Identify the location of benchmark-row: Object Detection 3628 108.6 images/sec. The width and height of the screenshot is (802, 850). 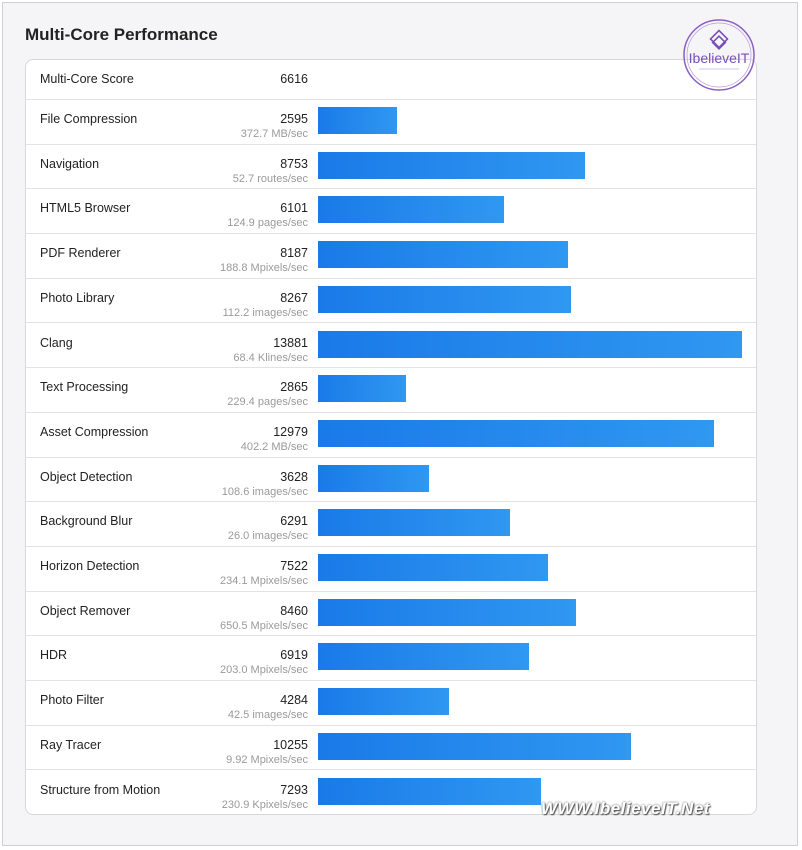
(391, 480).